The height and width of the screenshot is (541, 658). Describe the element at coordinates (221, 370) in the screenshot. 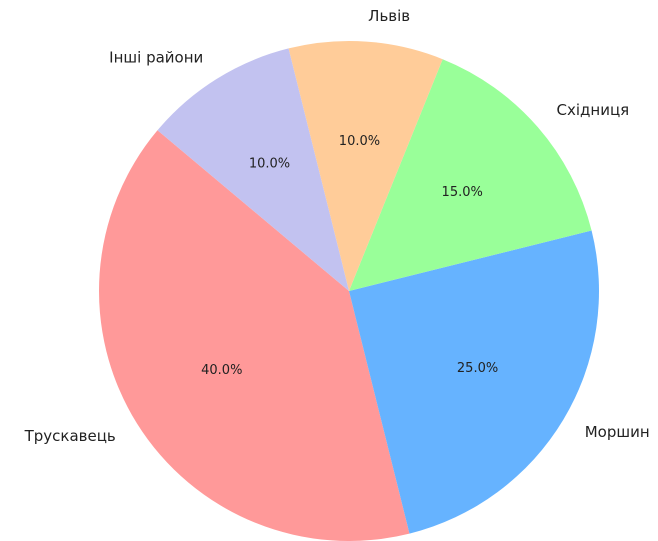

I see `percent-label: 40.0%` at that location.